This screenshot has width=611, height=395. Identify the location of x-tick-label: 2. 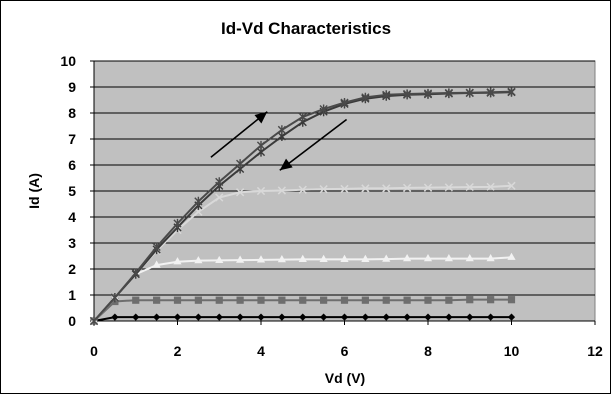
(178, 351).